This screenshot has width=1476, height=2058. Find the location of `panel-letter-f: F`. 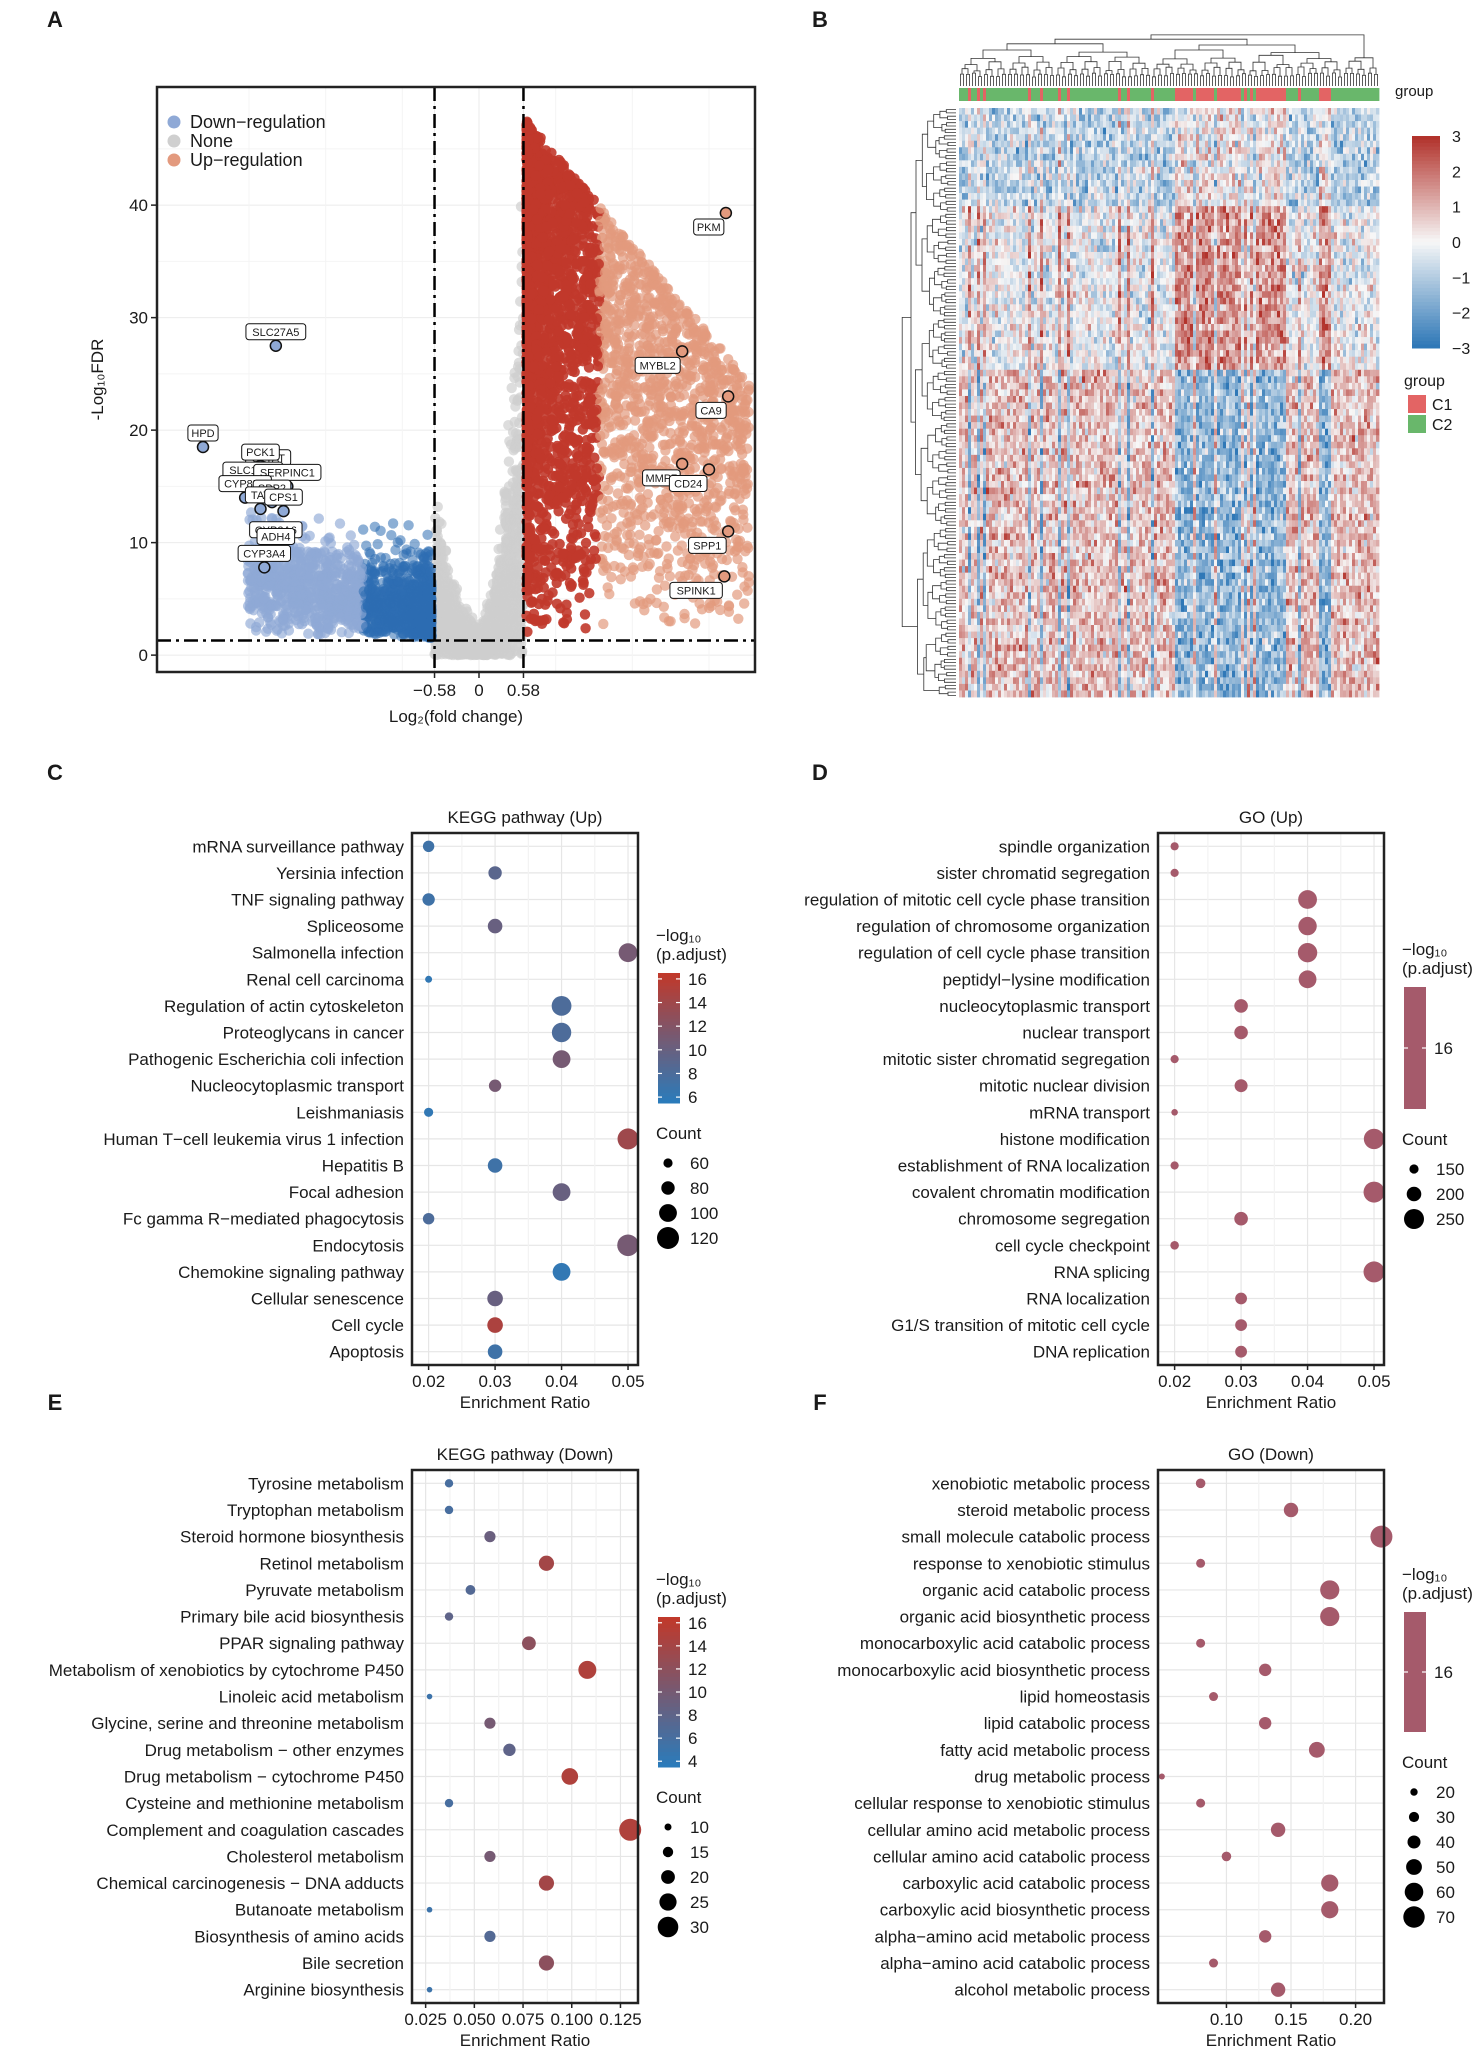

panel-letter-f: F is located at coordinates (819, 1402).